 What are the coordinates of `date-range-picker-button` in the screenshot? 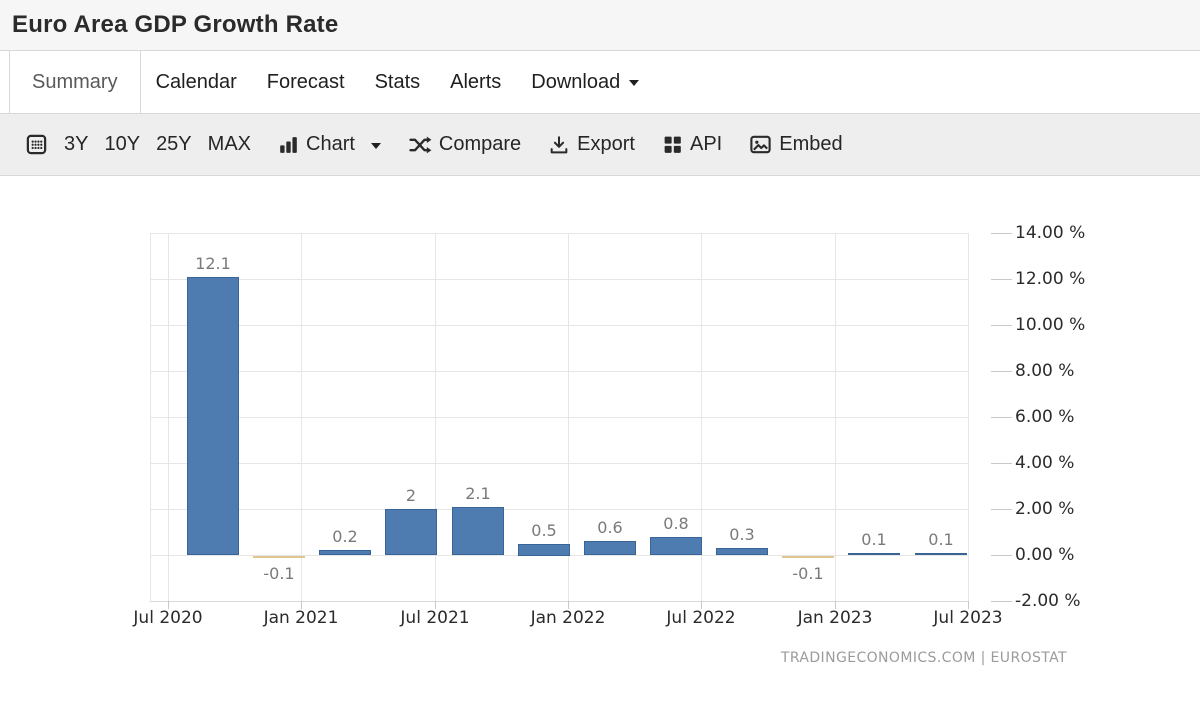 It's located at (36, 144).